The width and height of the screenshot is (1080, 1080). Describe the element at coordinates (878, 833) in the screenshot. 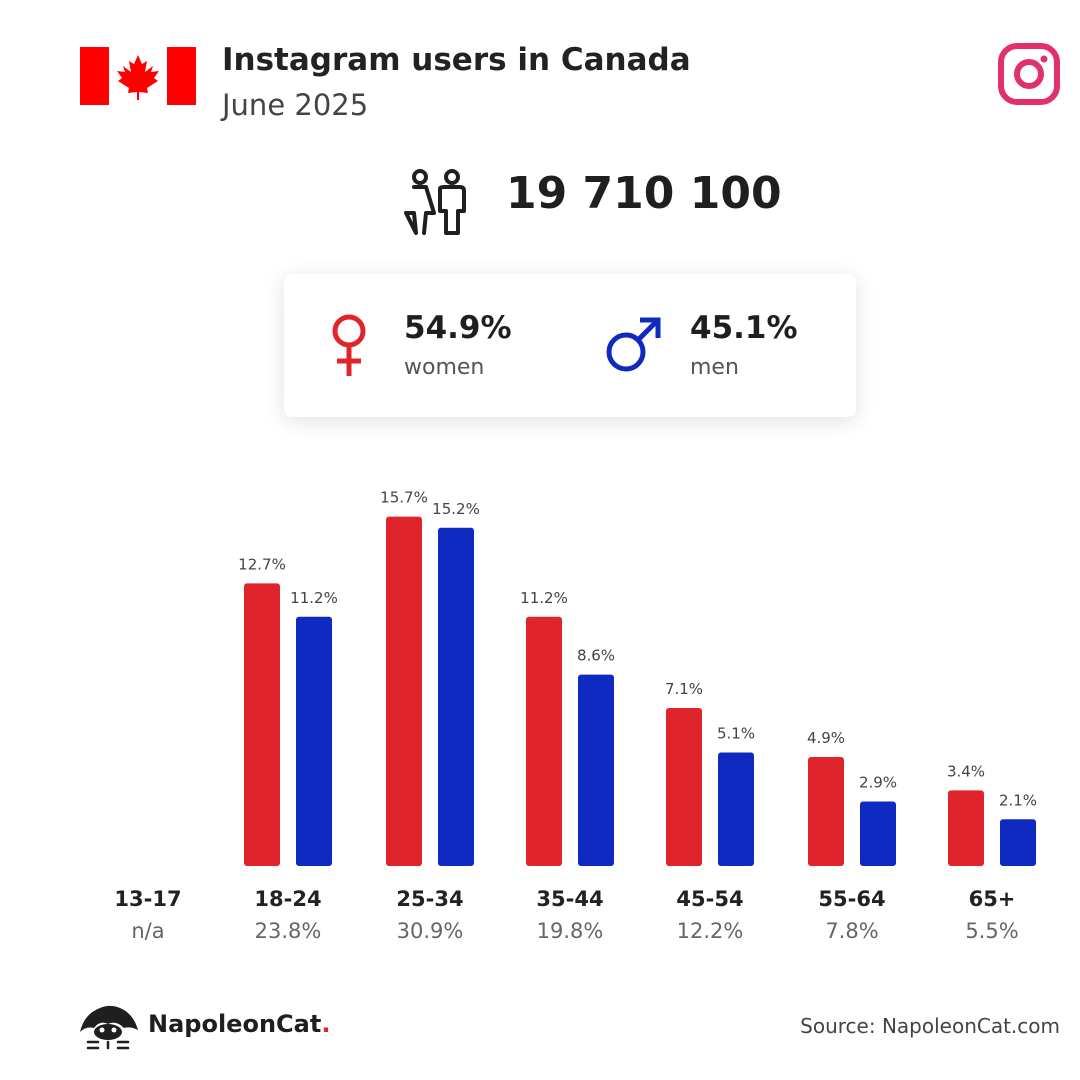

I see `bar-55-64-s1` at that location.